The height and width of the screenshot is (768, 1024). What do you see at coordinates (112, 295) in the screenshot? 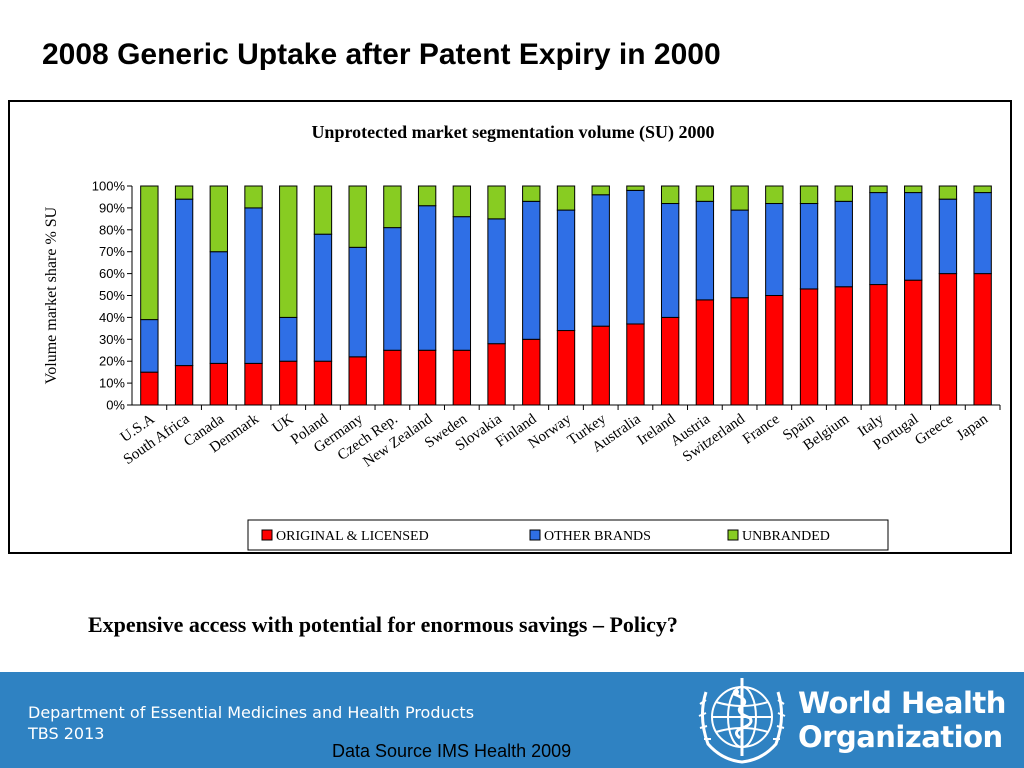
I see `y-tick-label: 50%` at bounding box center [112, 295].